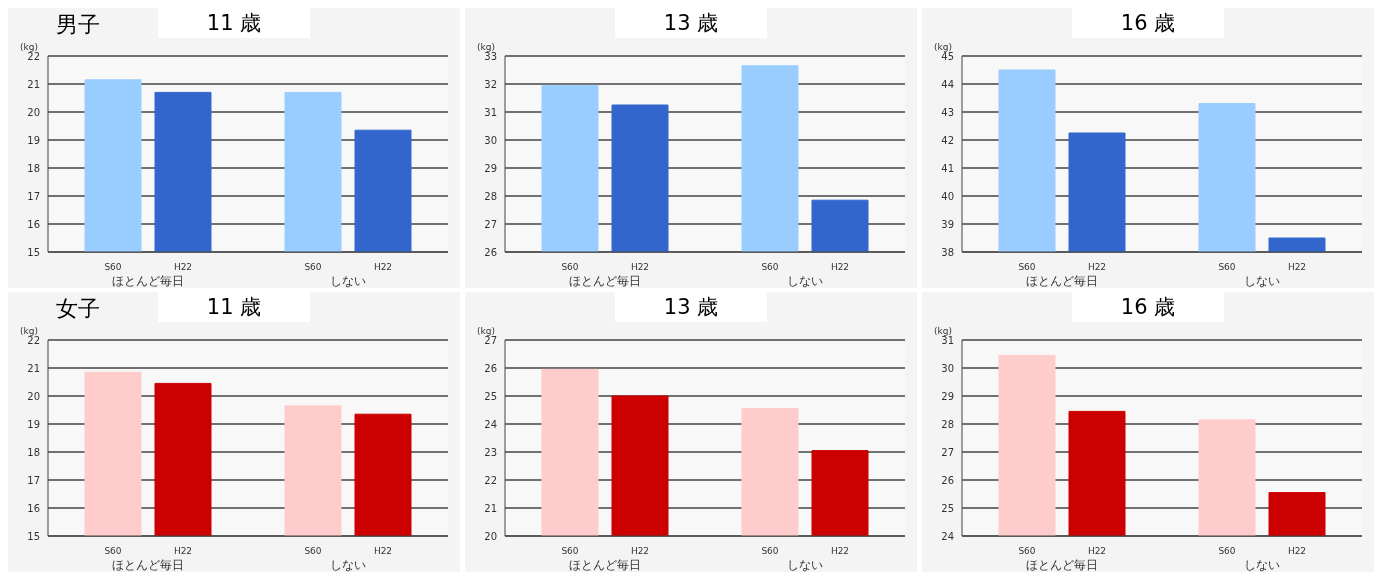  What do you see at coordinates (490, 112) in the screenshot?
I see `y-tick-label: 31` at bounding box center [490, 112].